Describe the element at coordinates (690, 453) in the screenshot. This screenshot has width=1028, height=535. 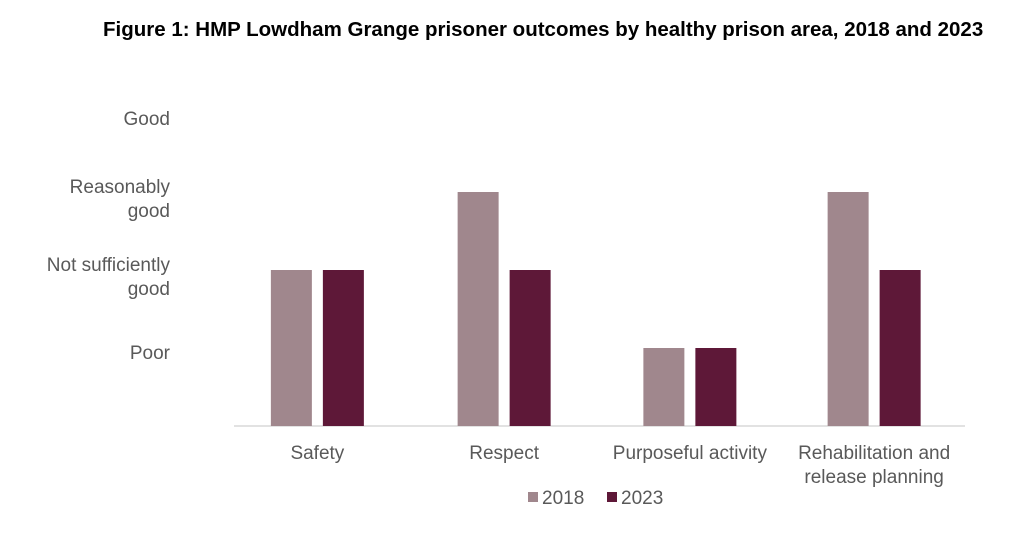
I see `x-tick-label: Purposeful activity` at that location.